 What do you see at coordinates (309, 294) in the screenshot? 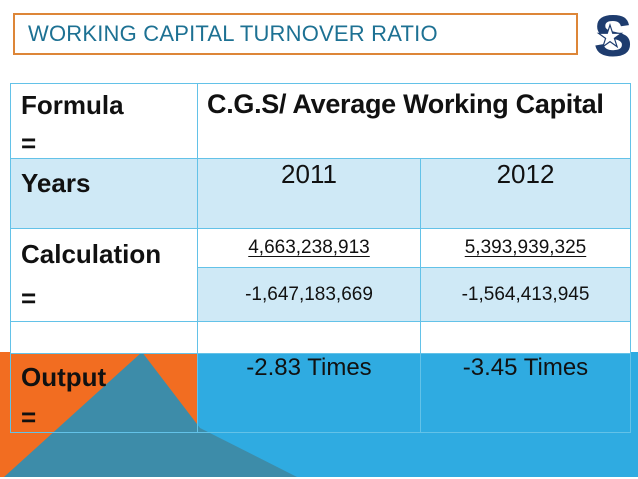
I see `denominator-2011-cell: -1,647,183,669` at bounding box center [309, 294].